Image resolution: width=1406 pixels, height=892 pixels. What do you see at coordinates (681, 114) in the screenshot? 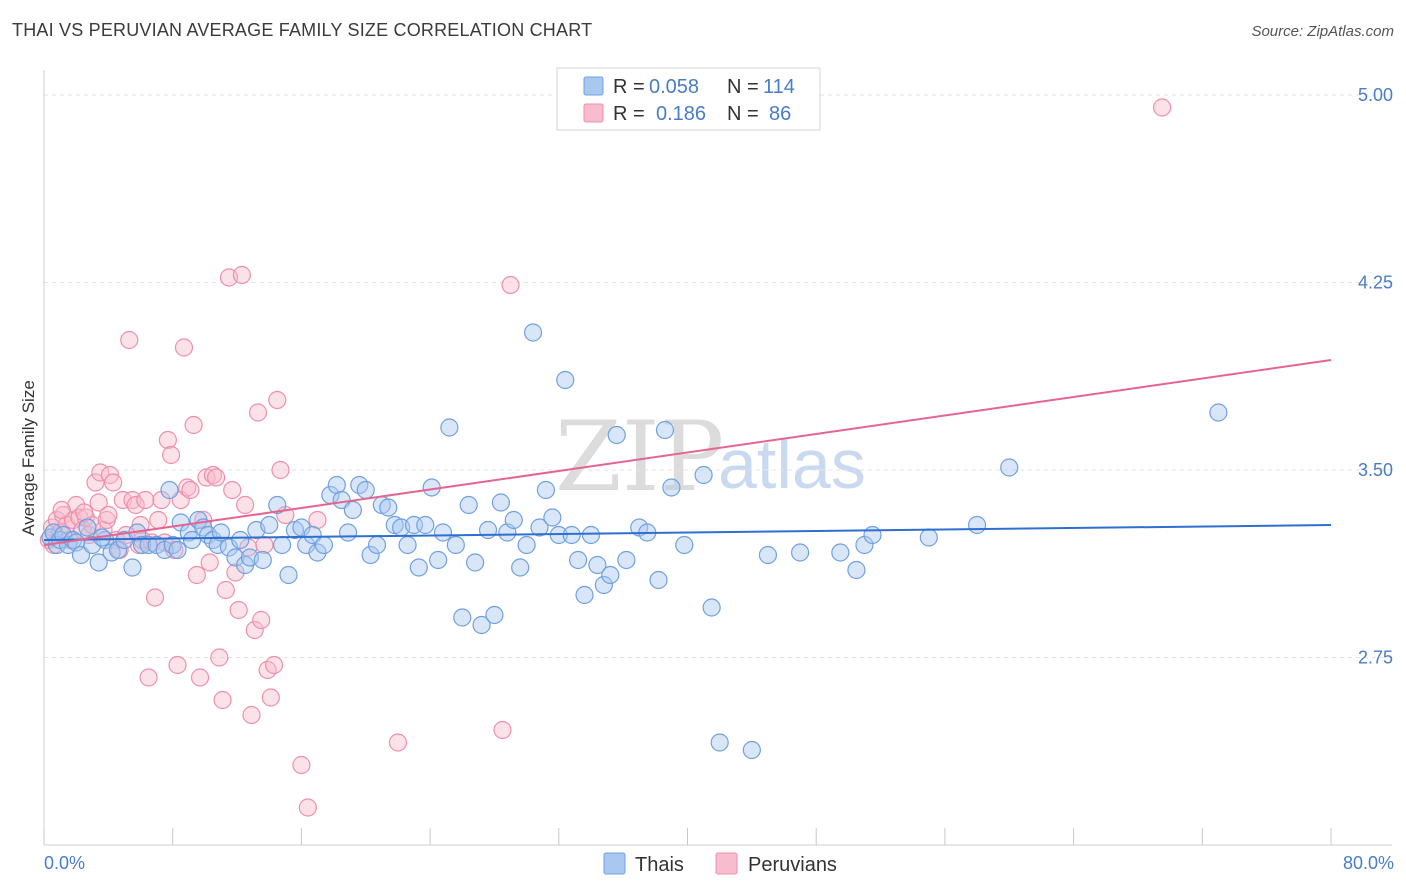
I see `legend-r-value-peruvians: 0.186` at bounding box center [681, 114].